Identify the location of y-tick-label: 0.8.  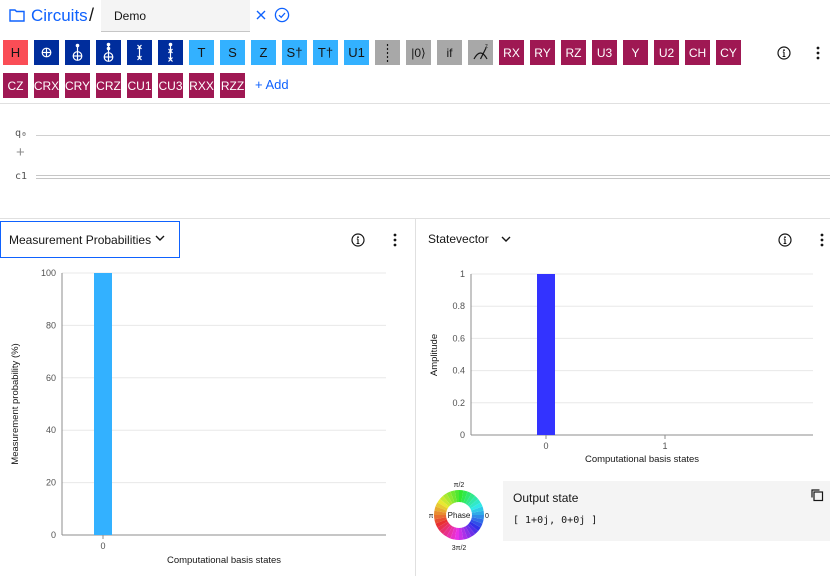
(458, 306).